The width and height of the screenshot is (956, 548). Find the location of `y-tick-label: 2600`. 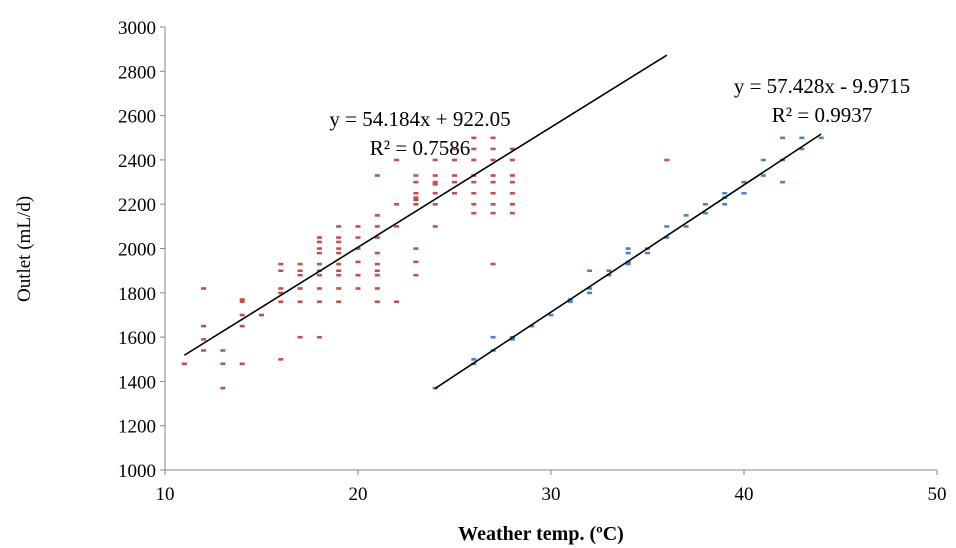

y-tick-label: 2600 is located at coordinates (137, 117).